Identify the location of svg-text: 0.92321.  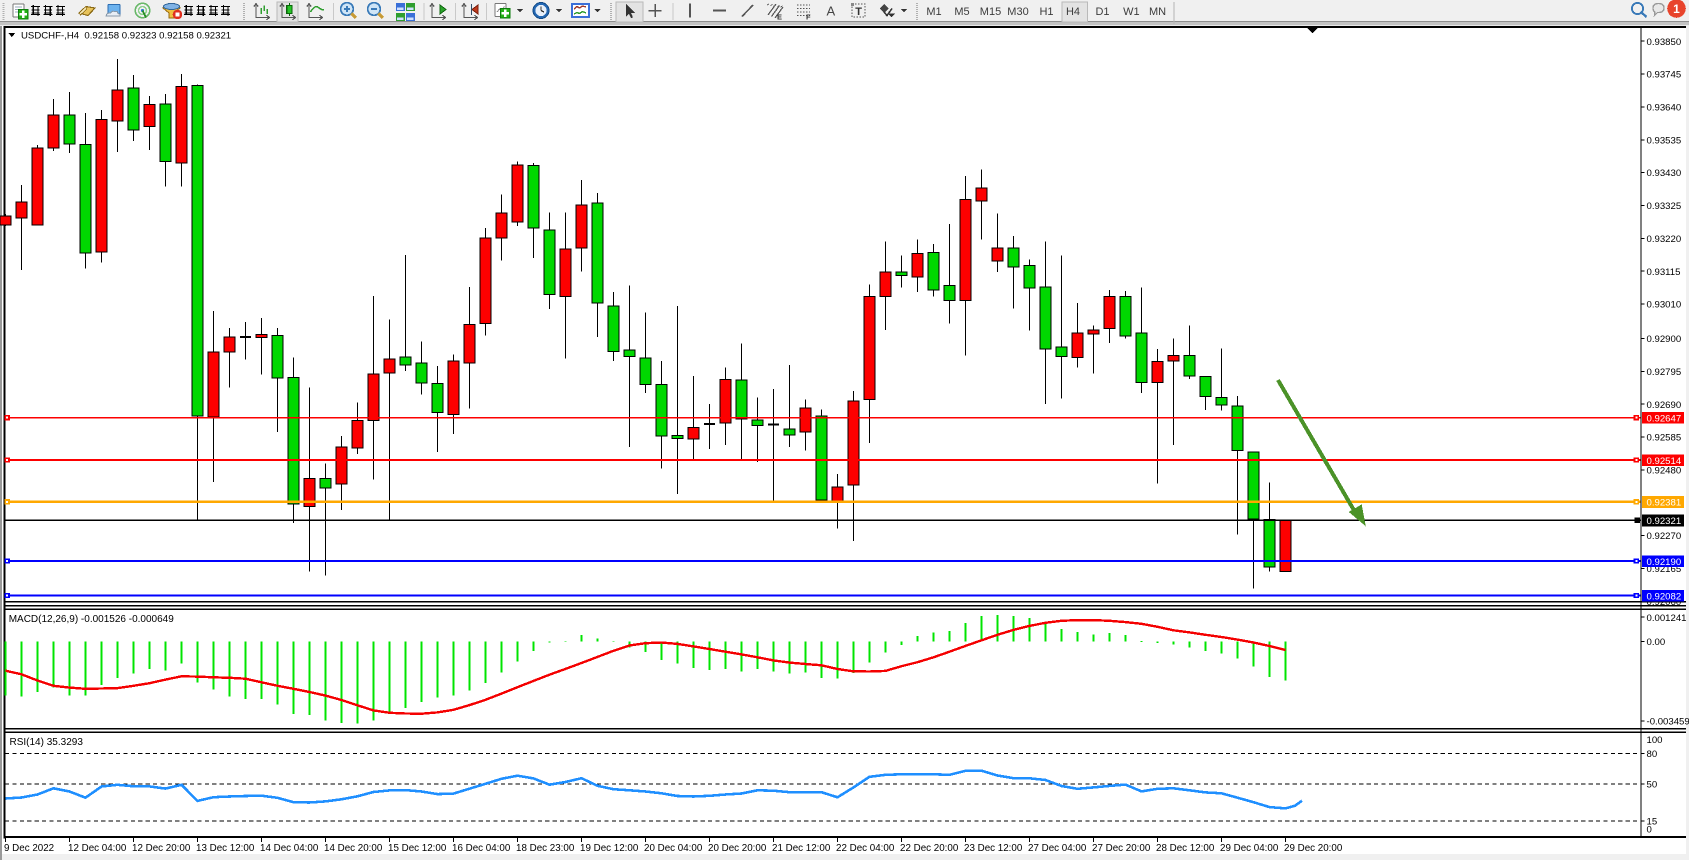
(1664, 521).